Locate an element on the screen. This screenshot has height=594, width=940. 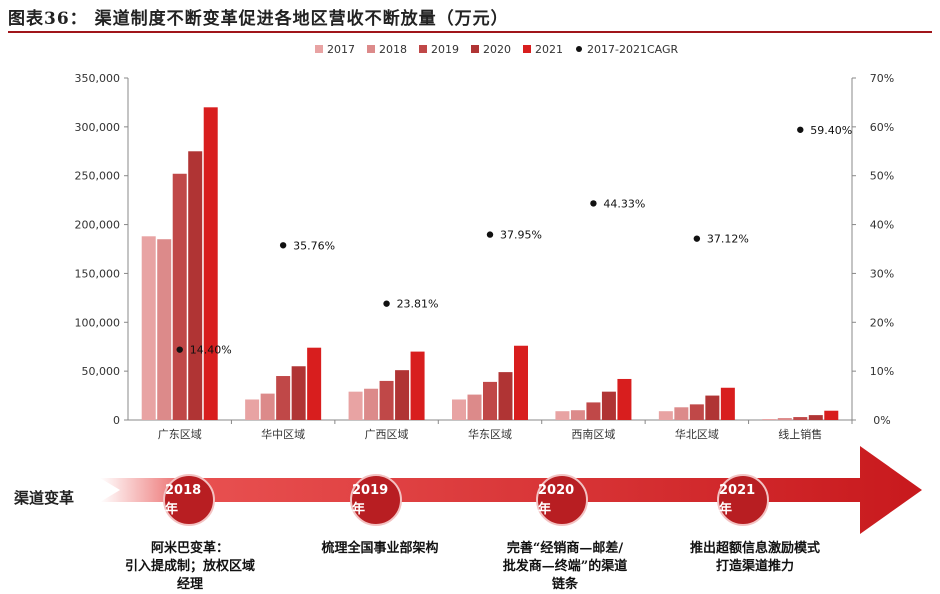
timeline-label: 渠道变革 is located at coordinates (44, 498).